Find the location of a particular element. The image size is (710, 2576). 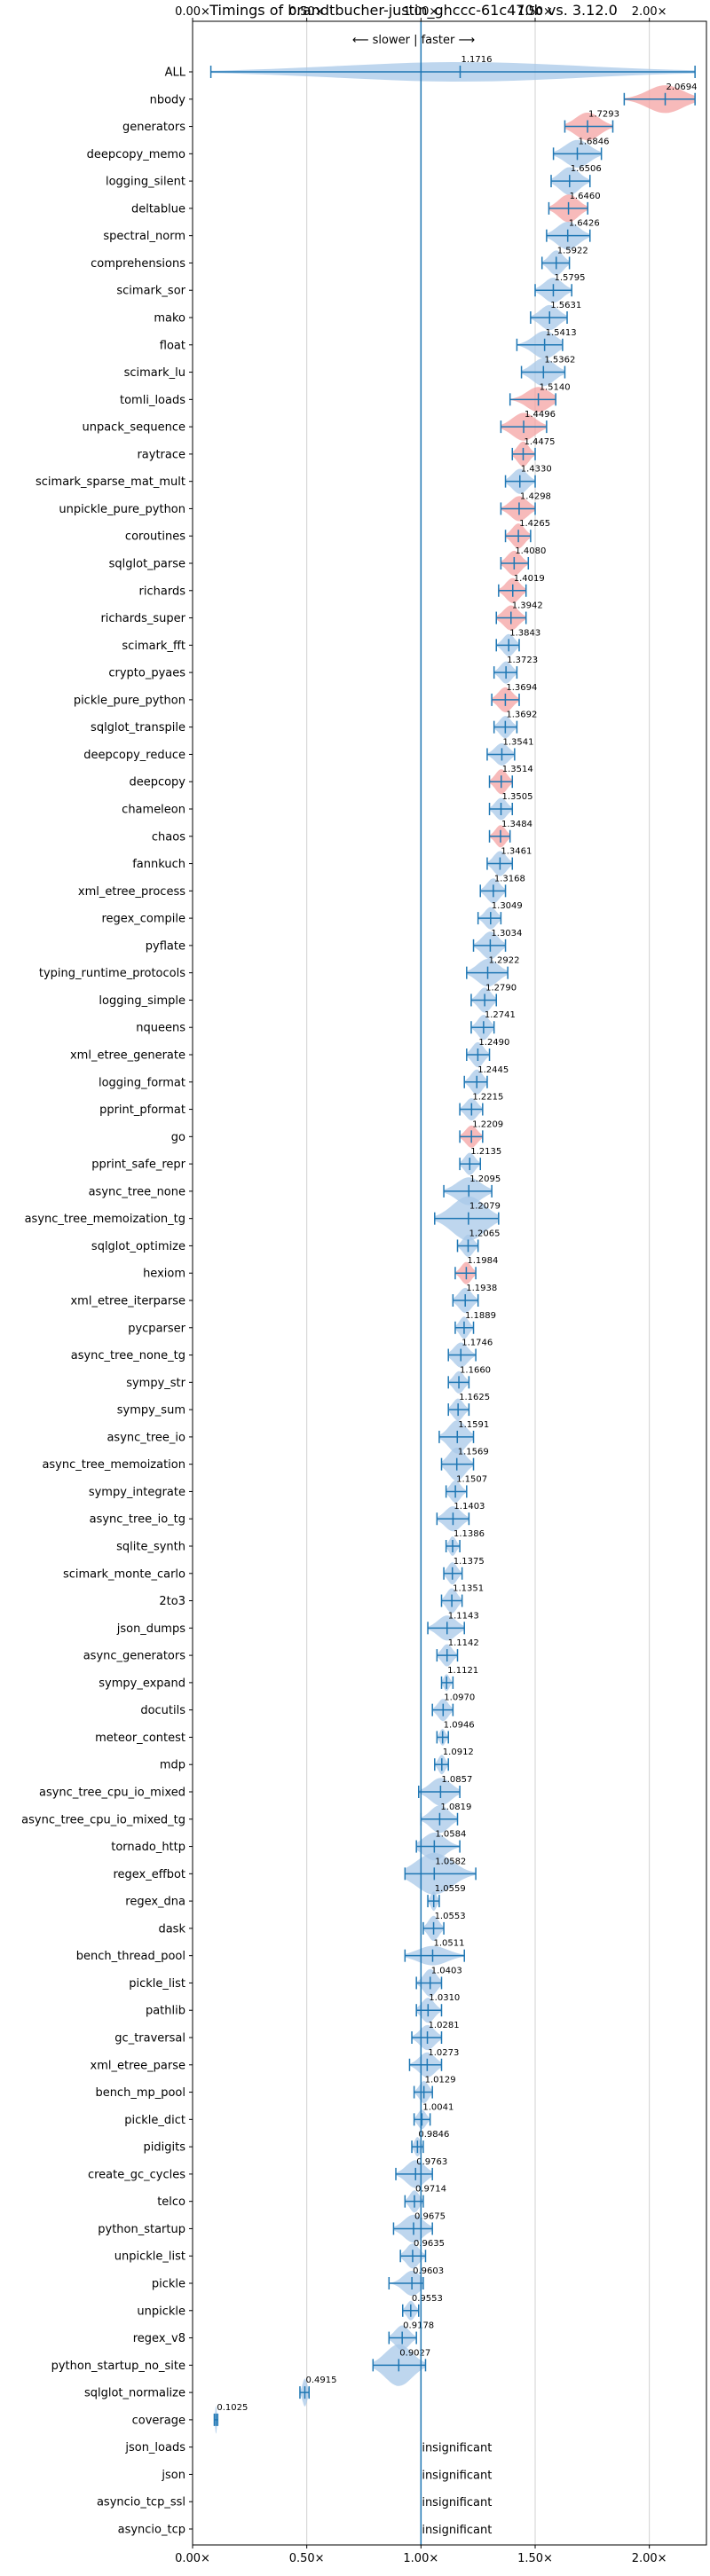

value-label: 1.2490 is located at coordinates (494, 1043).